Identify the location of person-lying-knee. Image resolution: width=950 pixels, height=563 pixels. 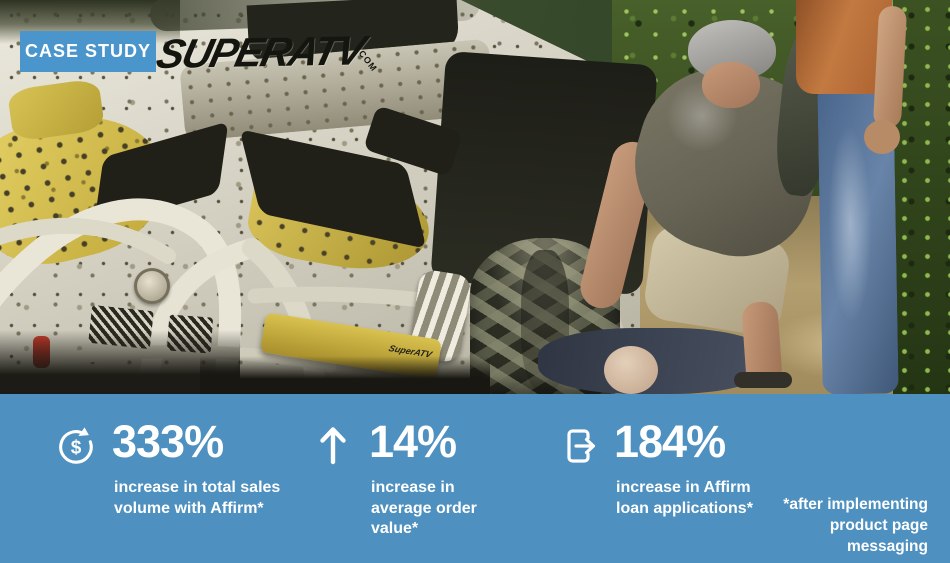
(631, 370).